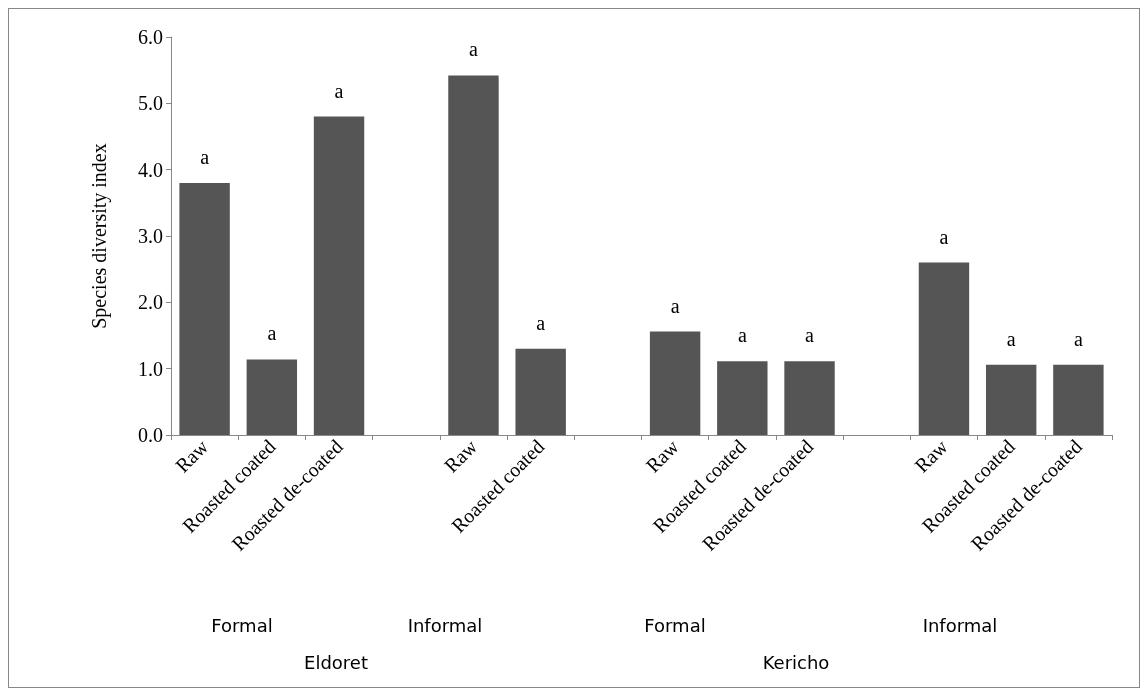 This screenshot has height=696, width=1148. I want to click on y-tick-label: 3.0, so click(150, 236).